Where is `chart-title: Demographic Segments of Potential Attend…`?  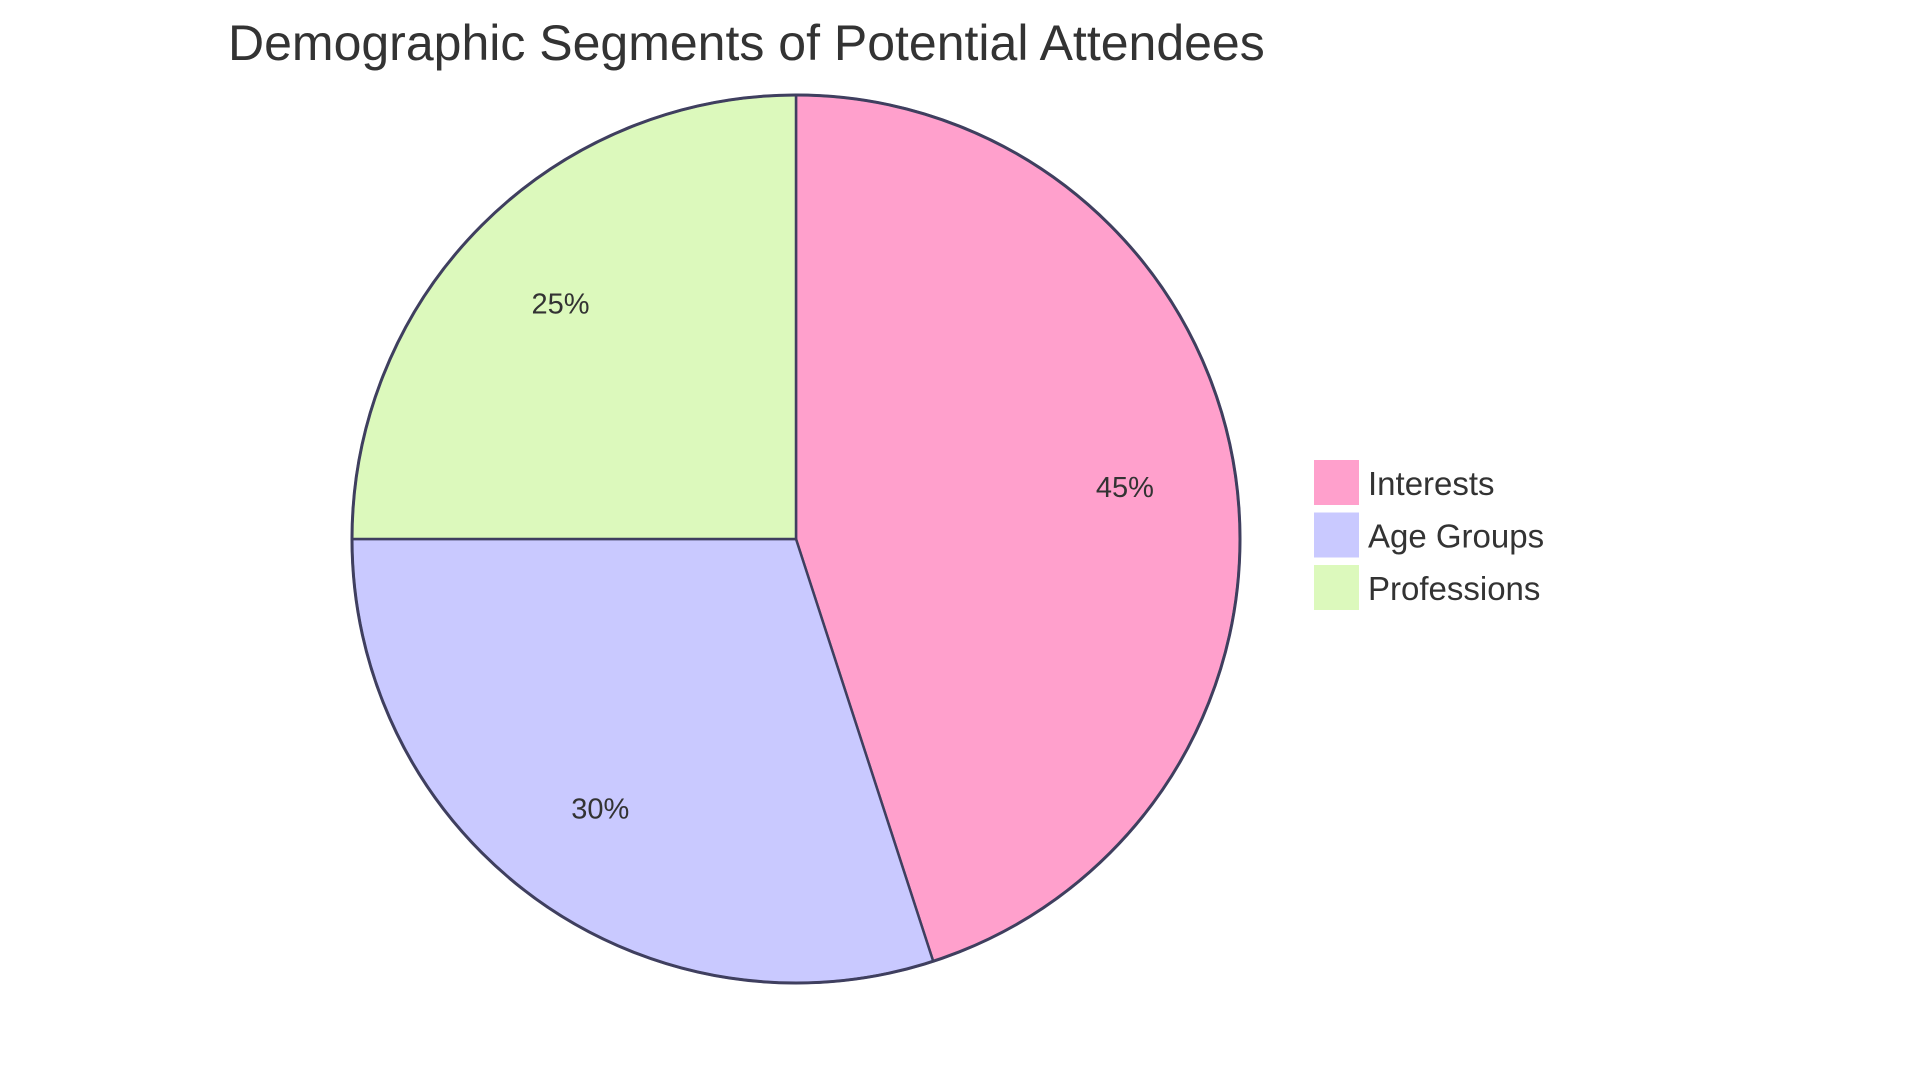 chart-title: Demographic Segments of Potential Attend… is located at coordinates (746, 43).